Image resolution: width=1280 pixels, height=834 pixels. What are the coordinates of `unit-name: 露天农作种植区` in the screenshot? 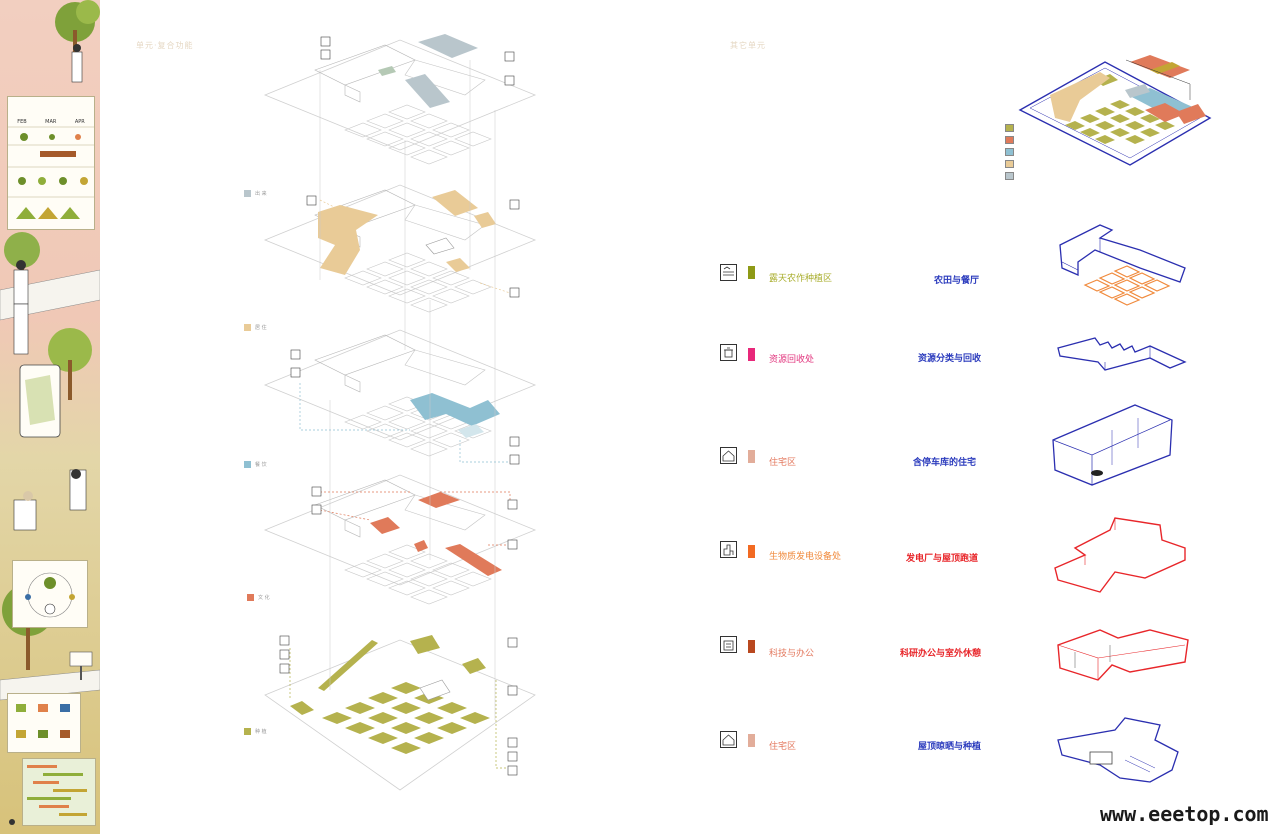 It's located at (801, 279).